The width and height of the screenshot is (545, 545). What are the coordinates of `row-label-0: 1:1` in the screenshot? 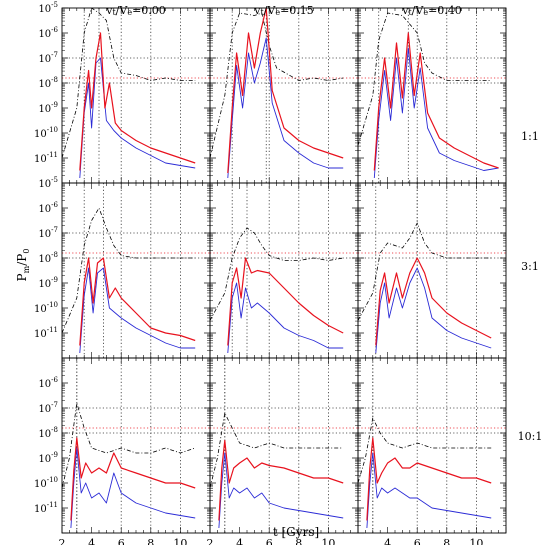 It's located at (530, 136).